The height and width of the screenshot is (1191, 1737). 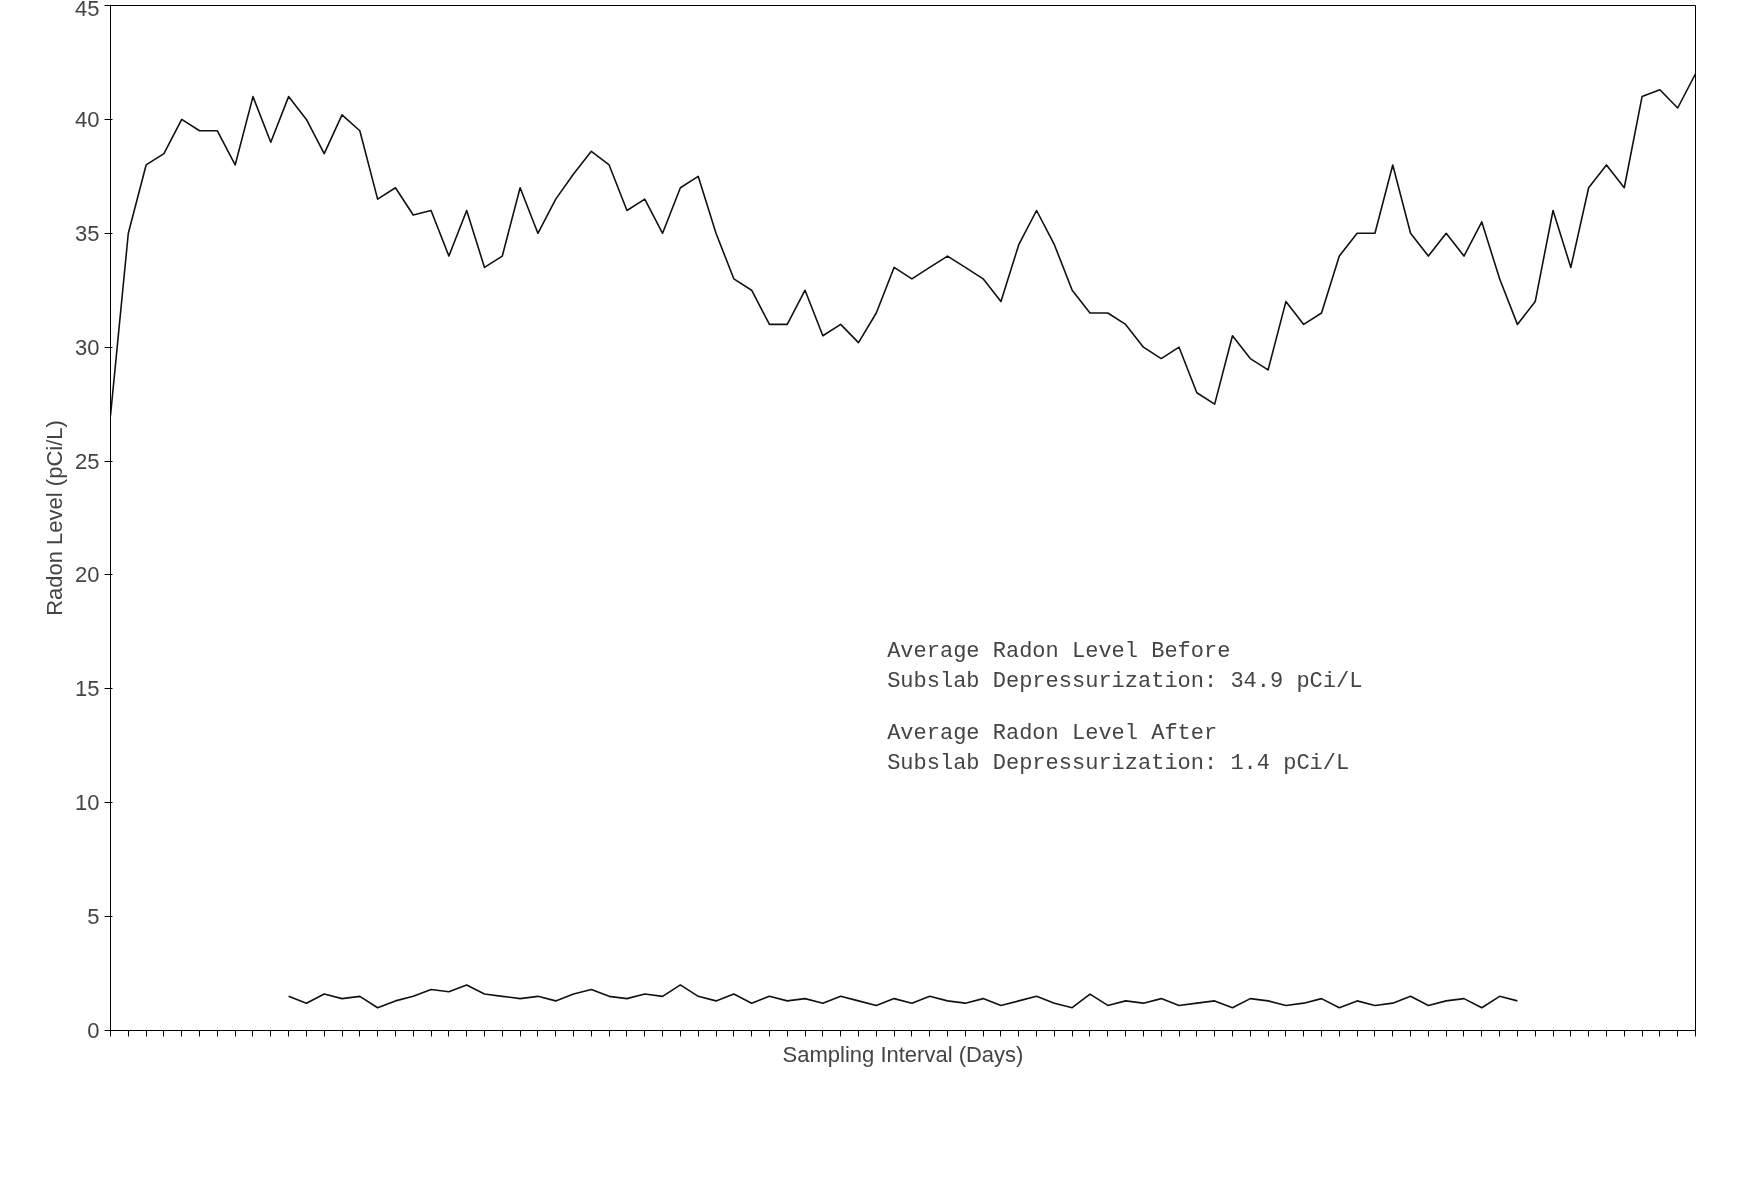 What do you see at coordinates (87, 803) in the screenshot?
I see `y-tick-label: 10` at bounding box center [87, 803].